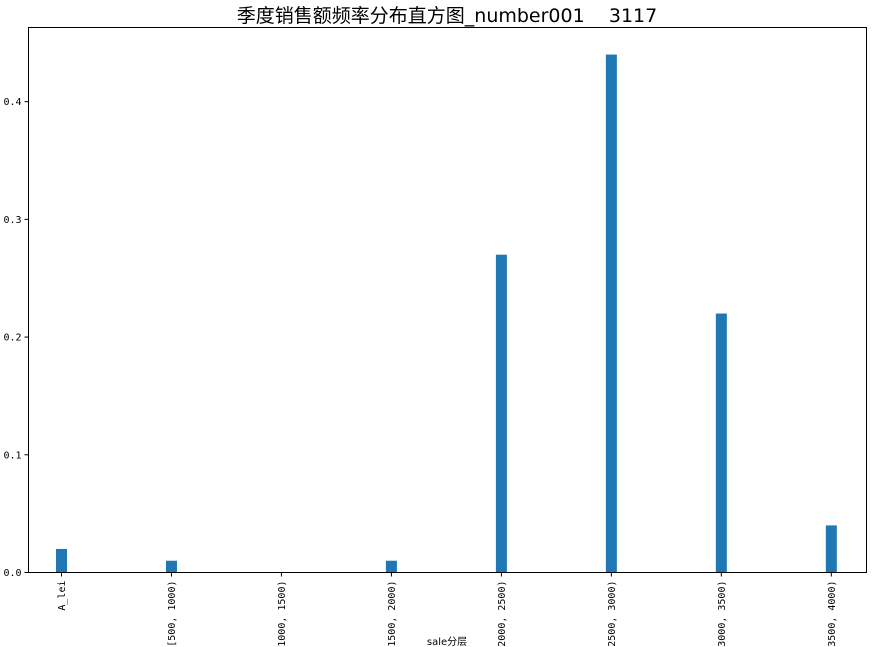 Image resolution: width=888 pixels, height=647 pixels. Describe the element at coordinates (62, 596) in the screenshot. I see `x-tick-label: A_lei` at that location.